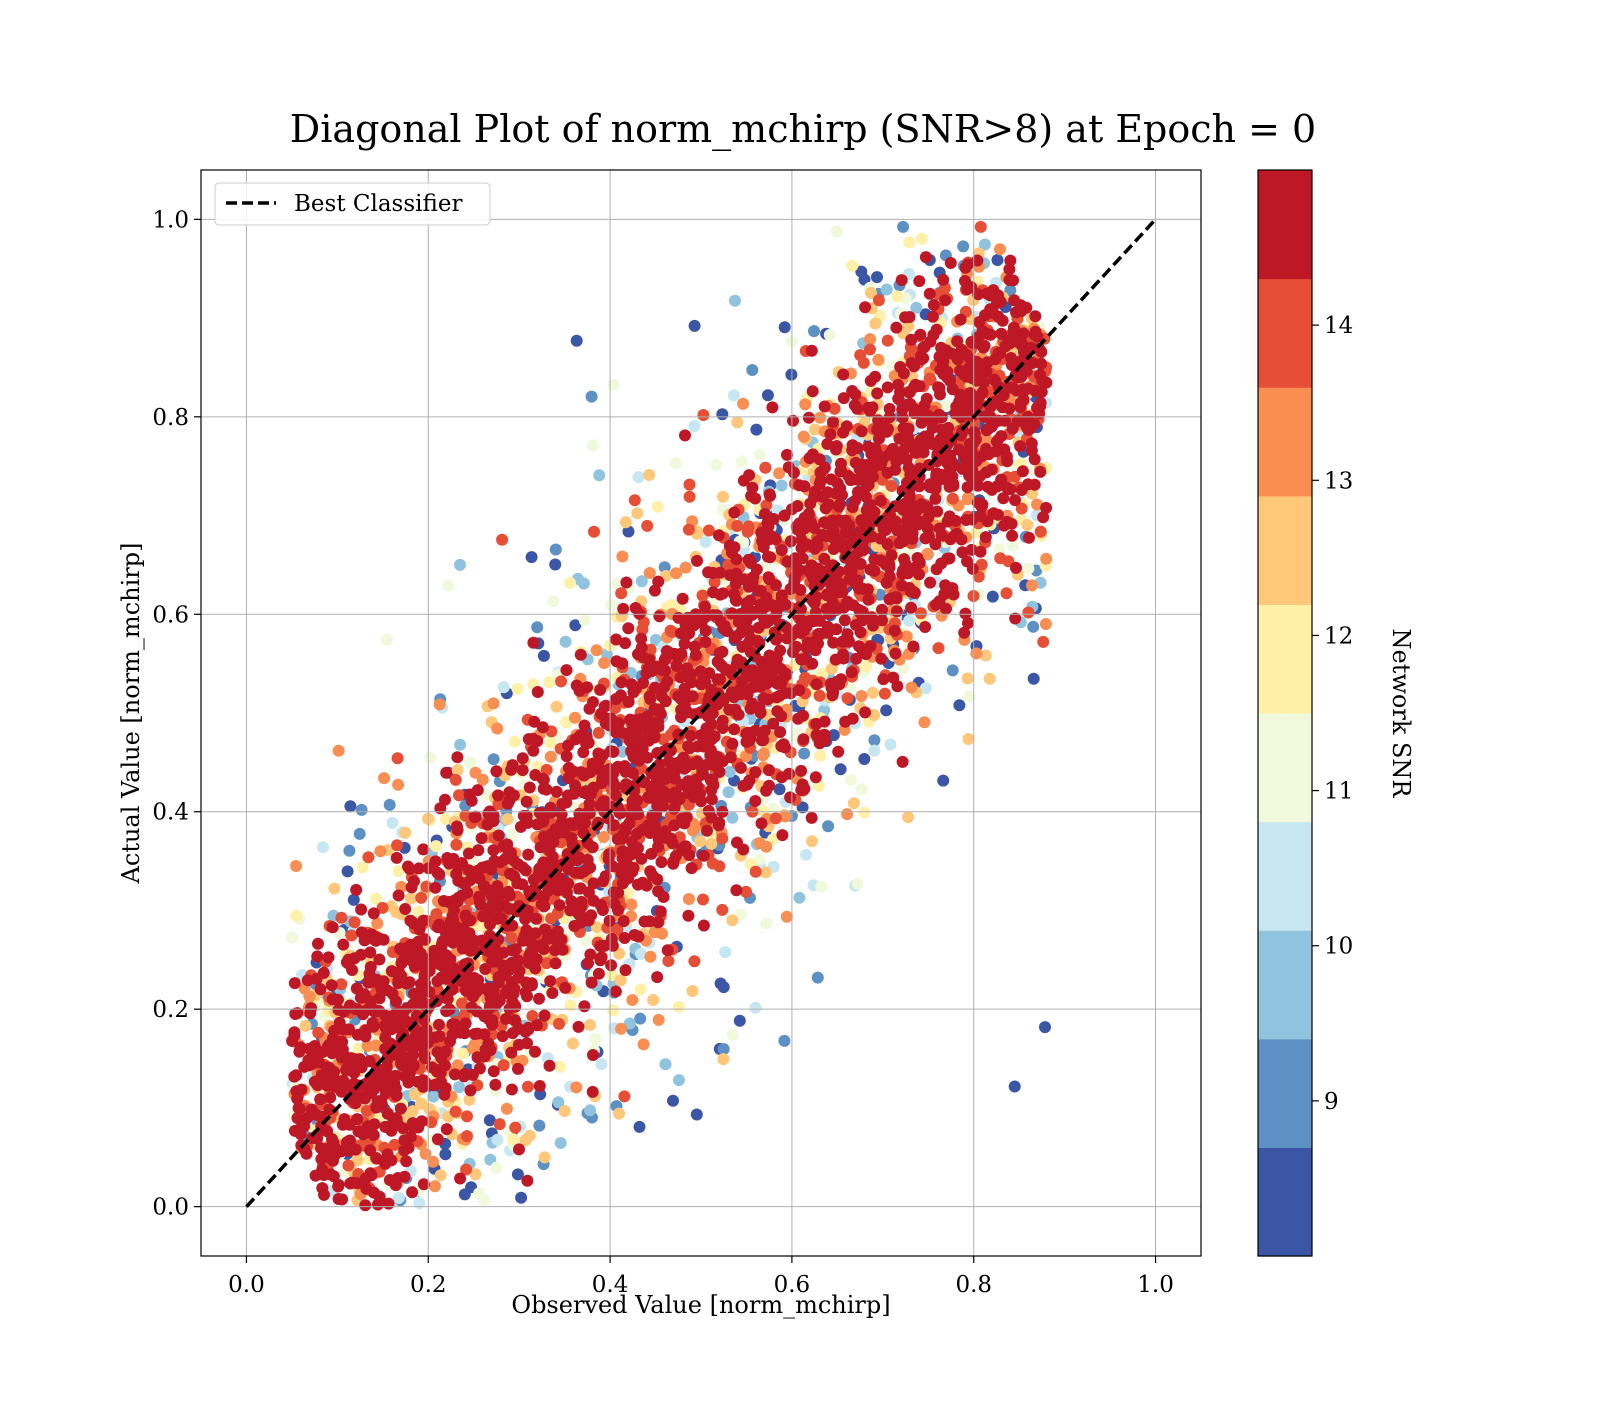 The width and height of the screenshot is (1600, 1404). What do you see at coordinates (1285, 985) in the screenshot?
I see `colorbar-band` at bounding box center [1285, 985].